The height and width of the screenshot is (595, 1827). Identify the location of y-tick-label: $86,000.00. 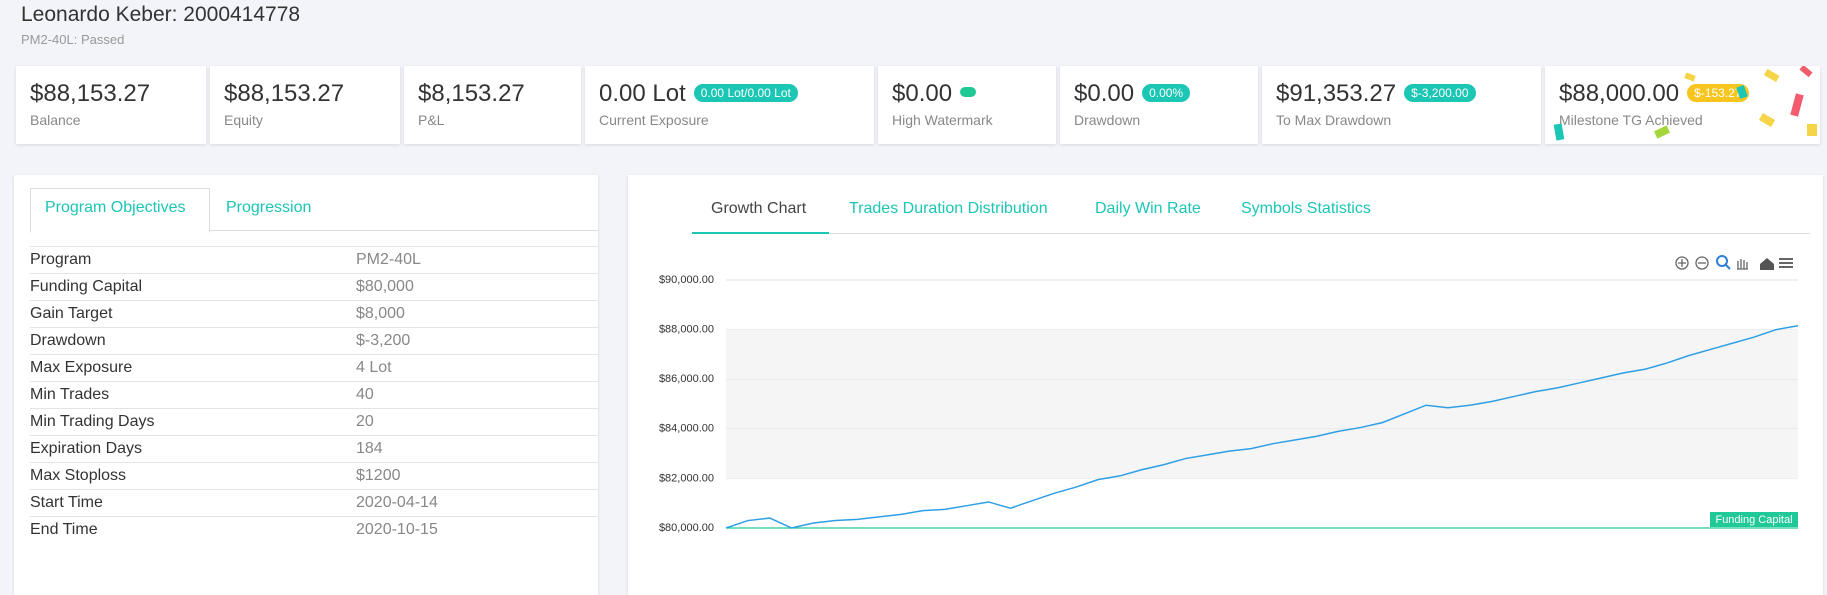
(686, 379).